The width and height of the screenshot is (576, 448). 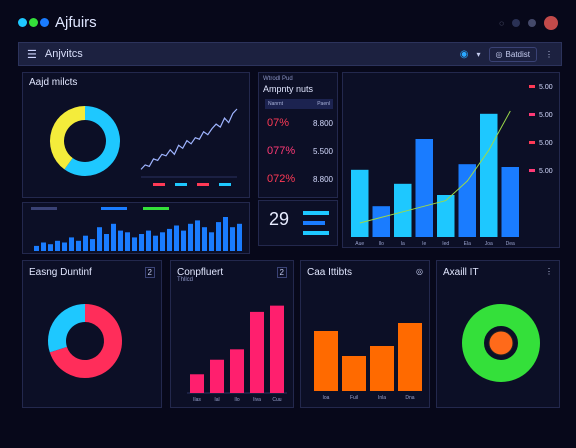 What do you see at coordinates (63, 54) in the screenshot?
I see `page-title: Anjvitcs` at bounding box center [63, 54].